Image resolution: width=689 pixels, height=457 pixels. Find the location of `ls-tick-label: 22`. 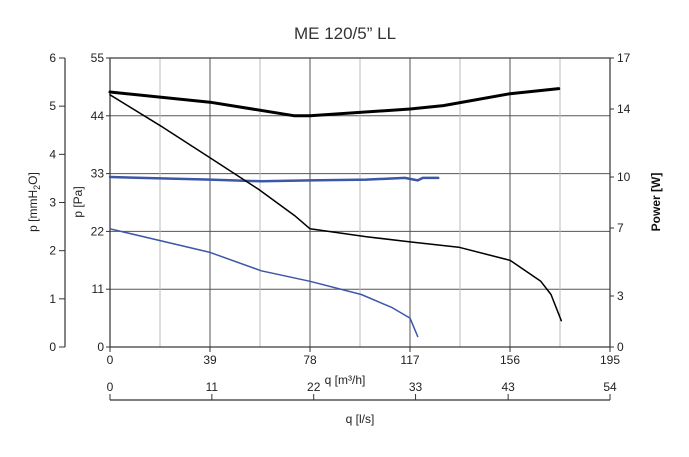

ls-tick-label: 22 is located at coordinates (314, 387).